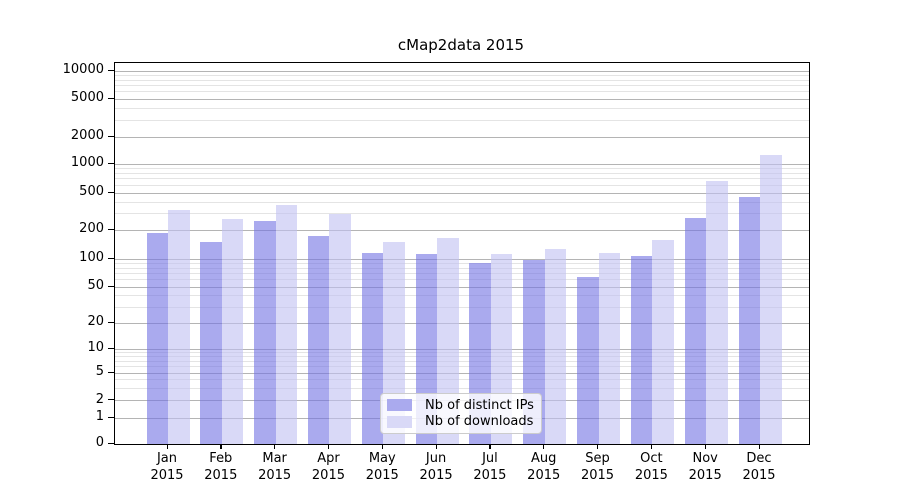  What do you see at coordinates (490, 467) in the screenshot?
I see `x-tick-label: Jul 2015` at bounding box center [490, 467].